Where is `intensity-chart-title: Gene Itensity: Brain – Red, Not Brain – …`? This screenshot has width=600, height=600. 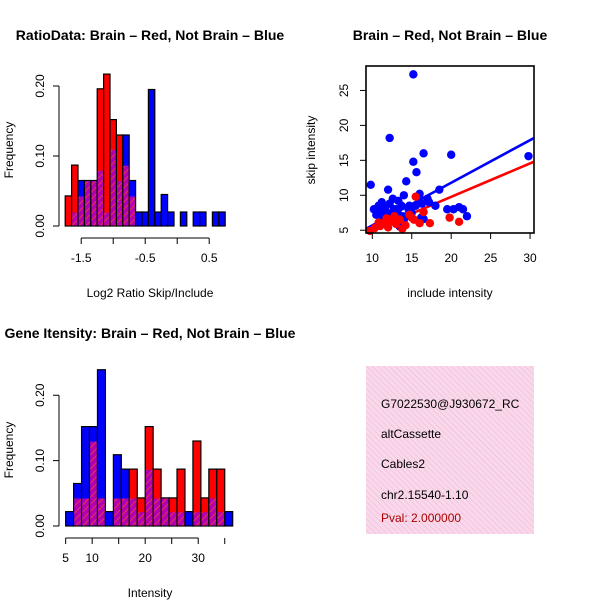
intensity-chart-title: Gene Itensity: Brain – Red, Not Brain – … is located at coordinates (150, 333).